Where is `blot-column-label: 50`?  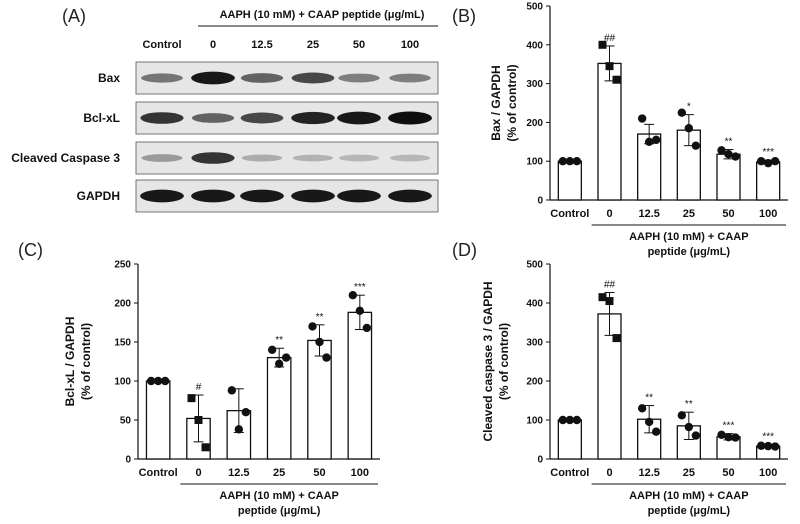 blot-column-label: 50 is located at coordinates (359, 45).